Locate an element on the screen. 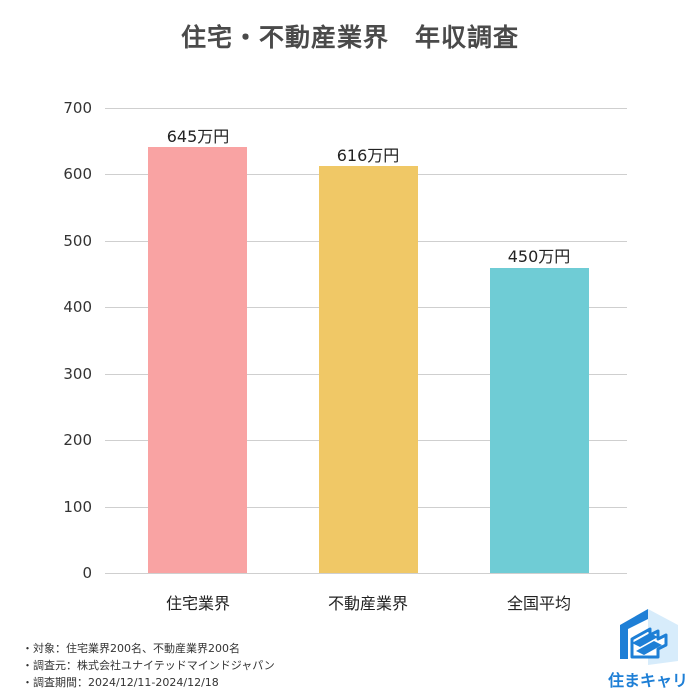 Image resolution: width=700 pixels, height=700 pixels. y-tick-label: 500 is located at coordinates (77, 241).